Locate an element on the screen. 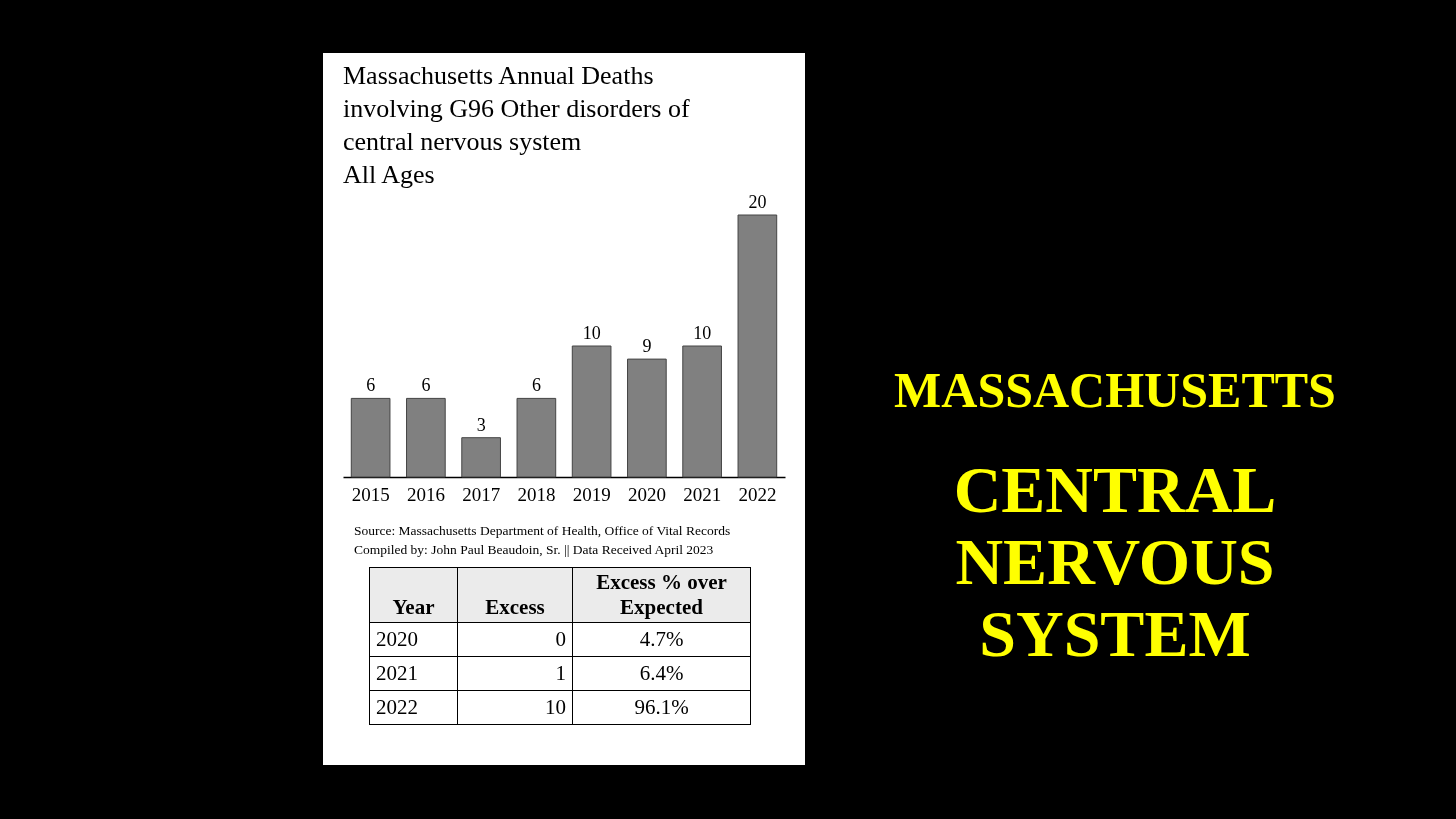  x-tick-label: 2018 is located at coordinates (536, 494).